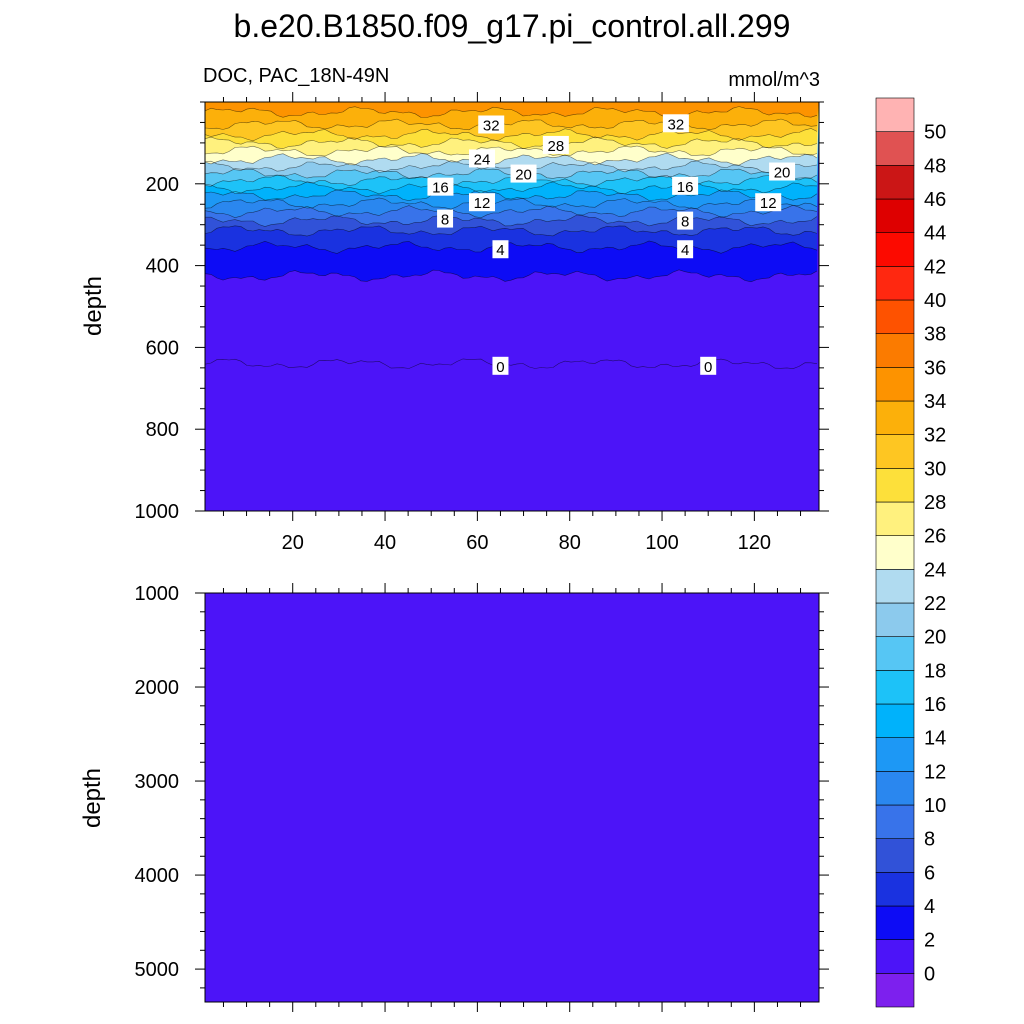 The image size is (1024, 1024). What do you see at coordinates (935, 234) in the screenshot?
I see `colorbar-label: 44` at bounding box center [935, 234].